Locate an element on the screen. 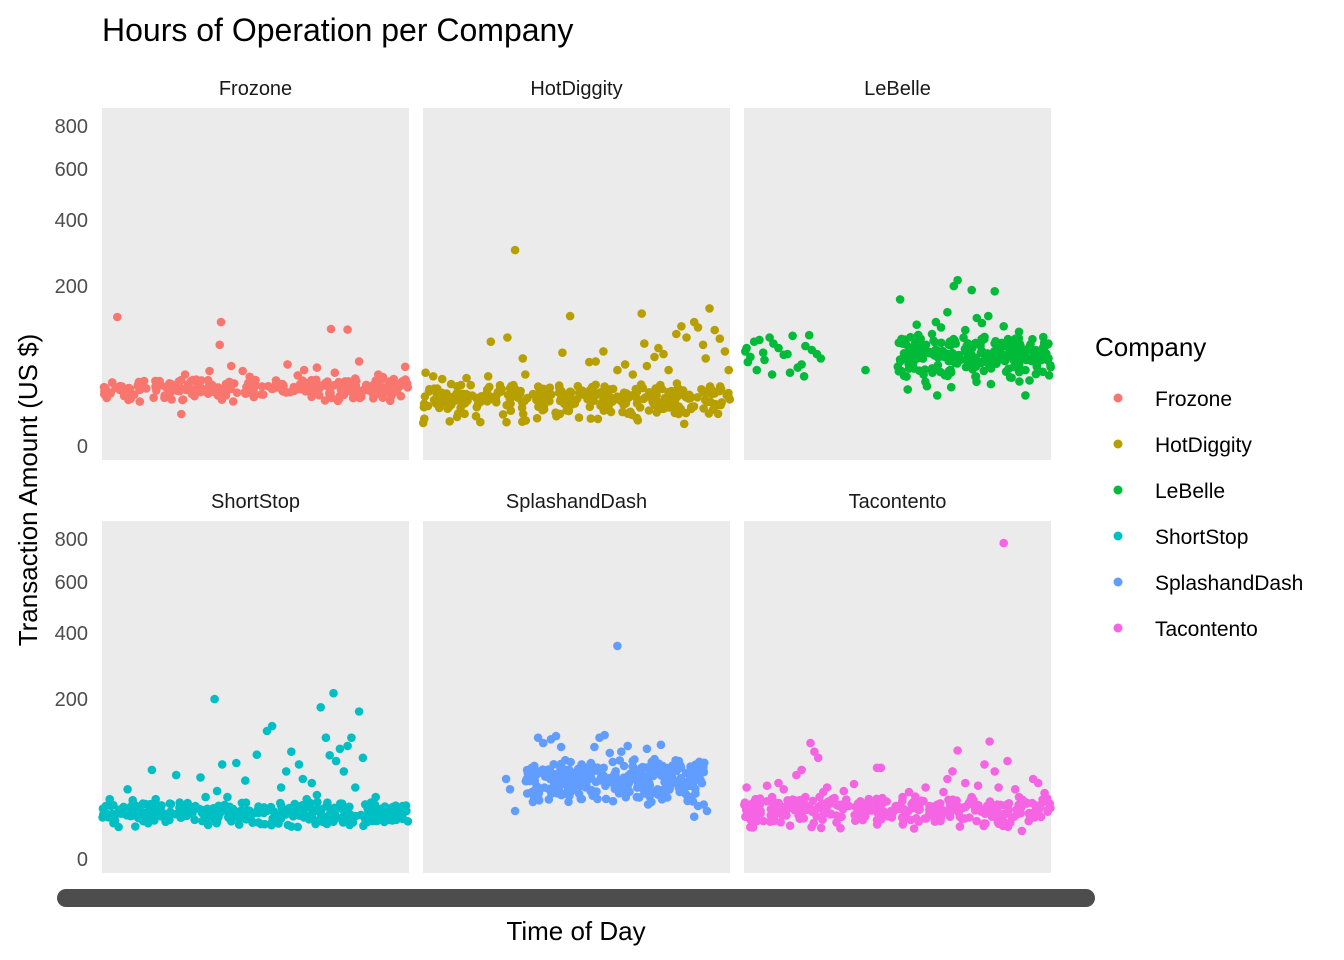 Image resolution: width=1344 pixels, height=960 pixels. y-tick-label: 800 is located at coordinates (71, 127).